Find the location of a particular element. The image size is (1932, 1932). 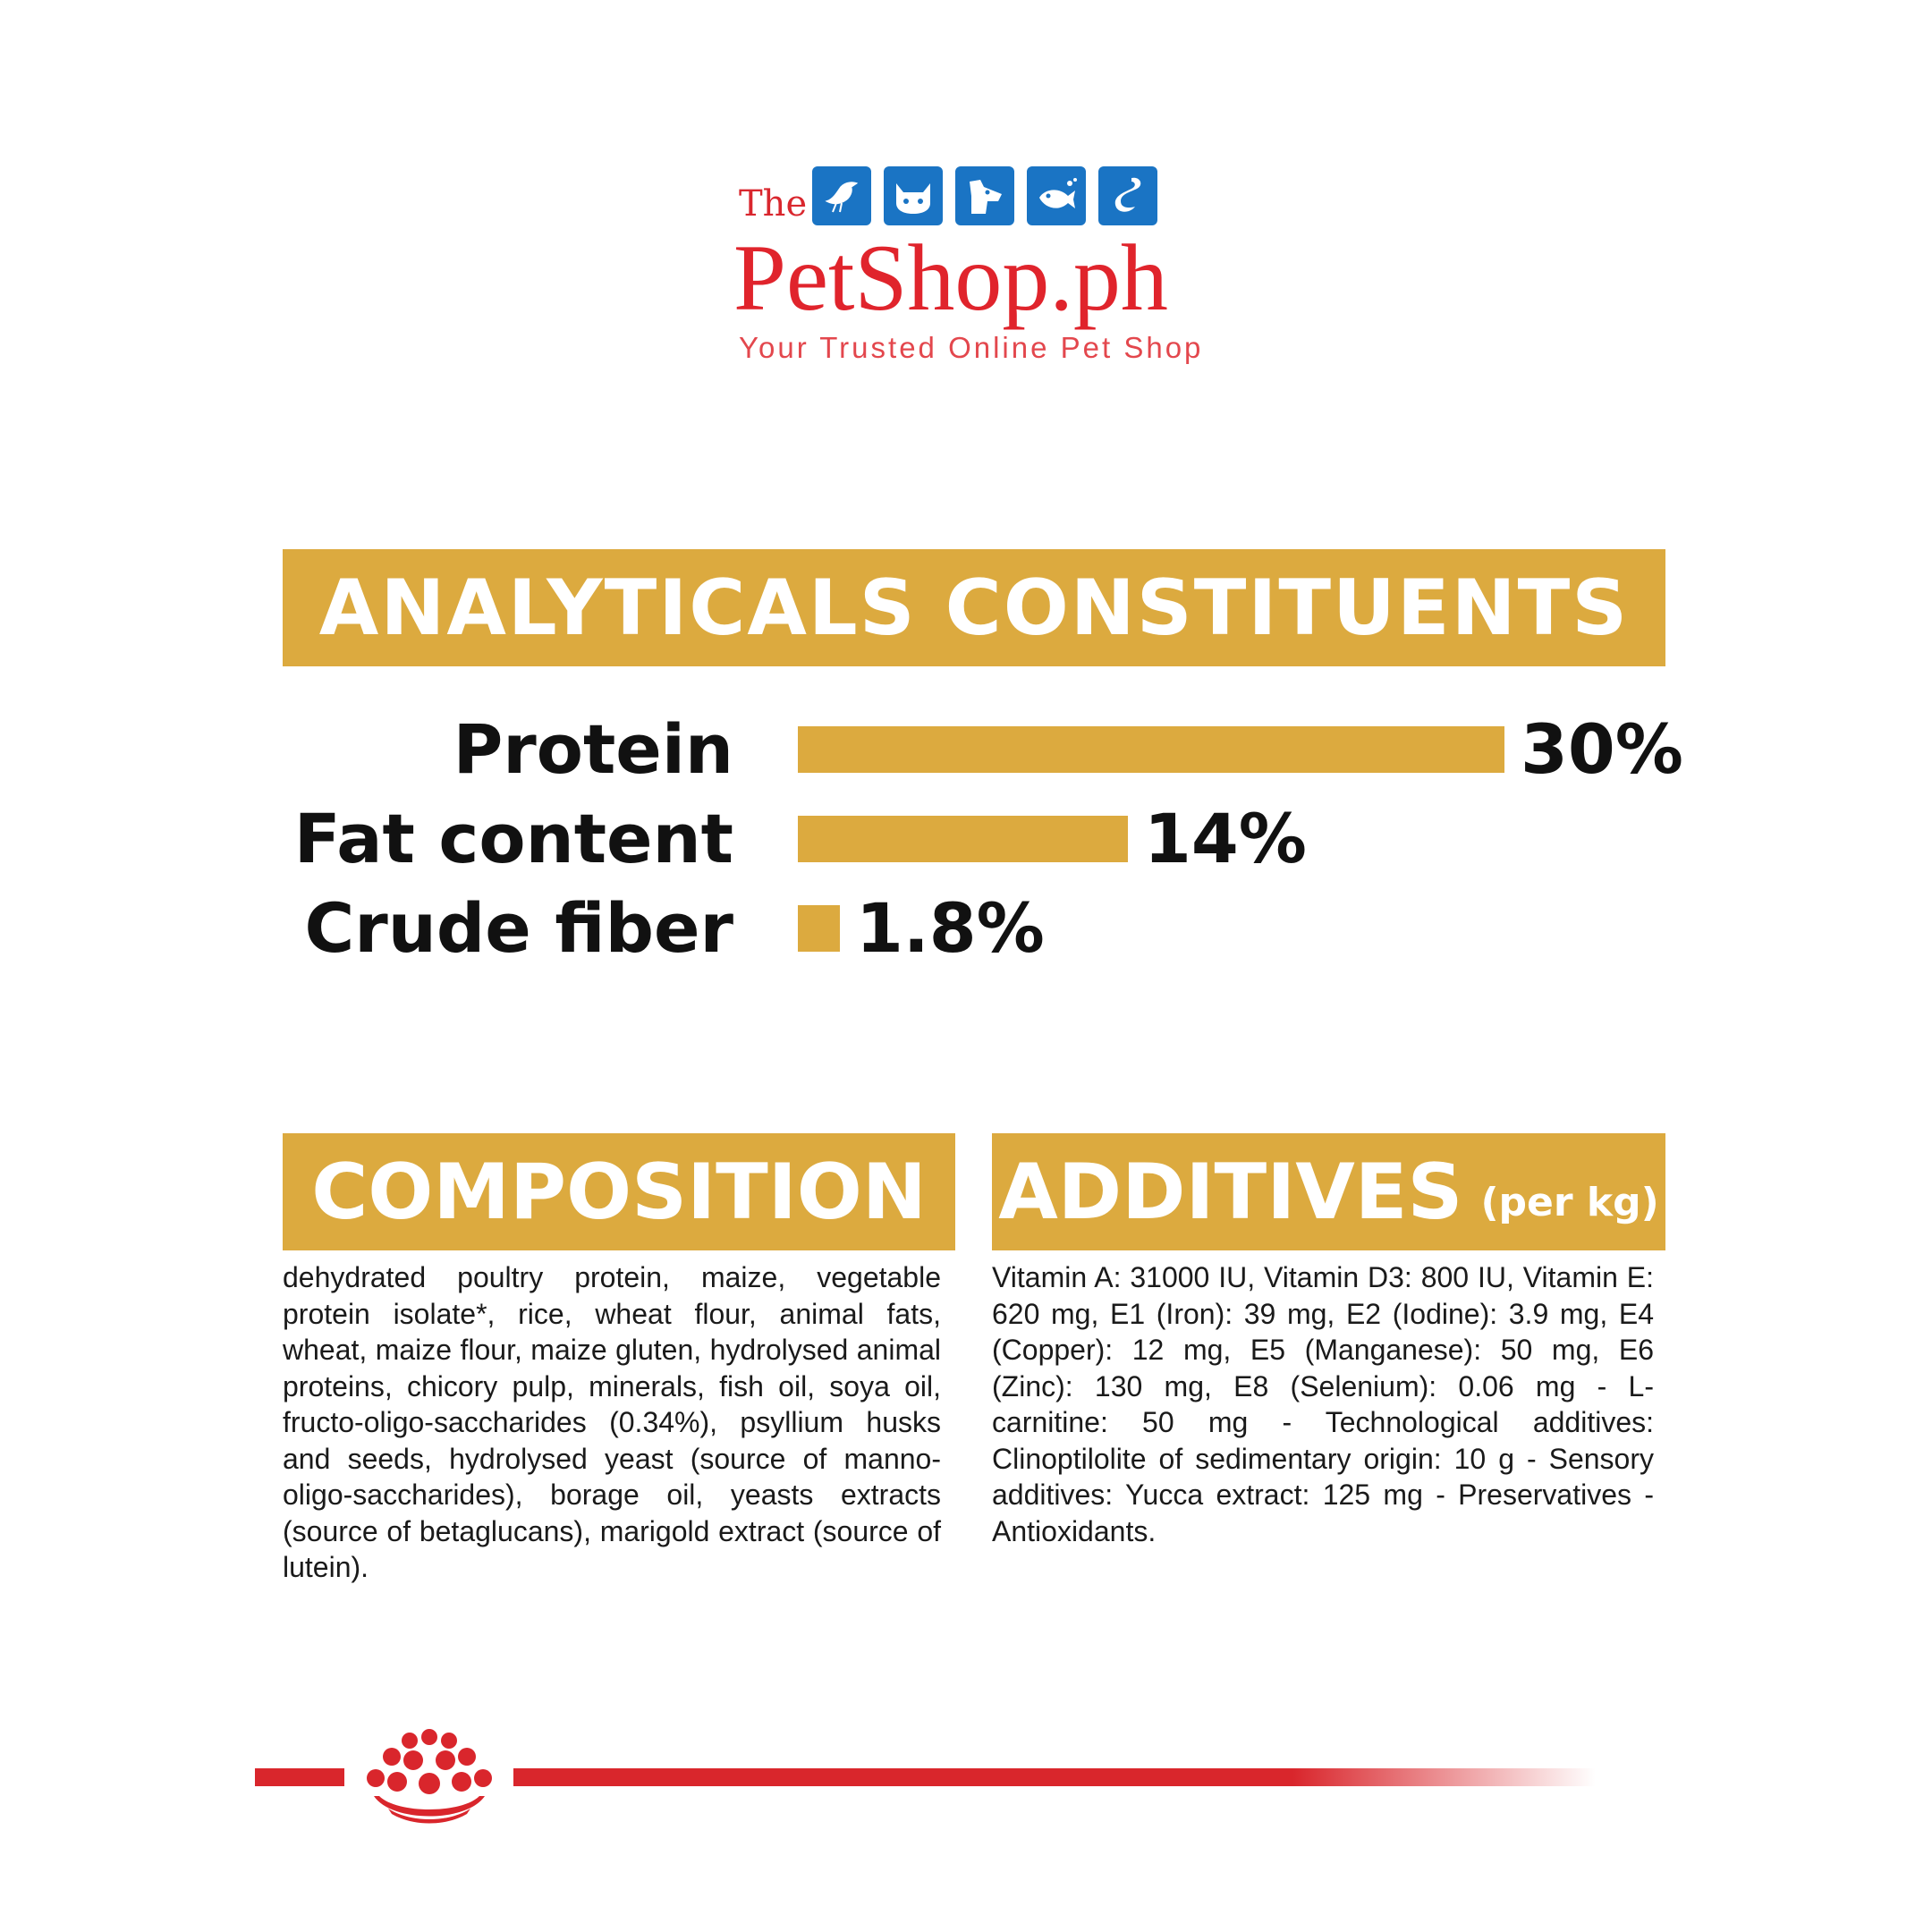

analytics-label: Fat content is located at coordinates (513, 838).